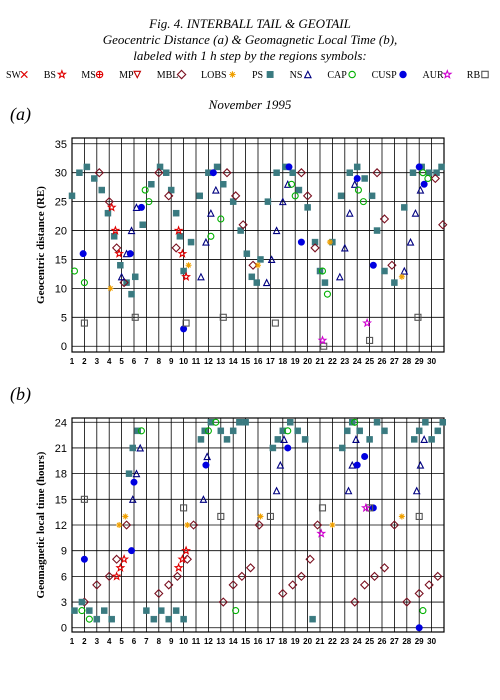  What do you see at coordinates (282, 641) in the screenshot?
I see `x-tick-label: 18` at bounding box center [282, 641].